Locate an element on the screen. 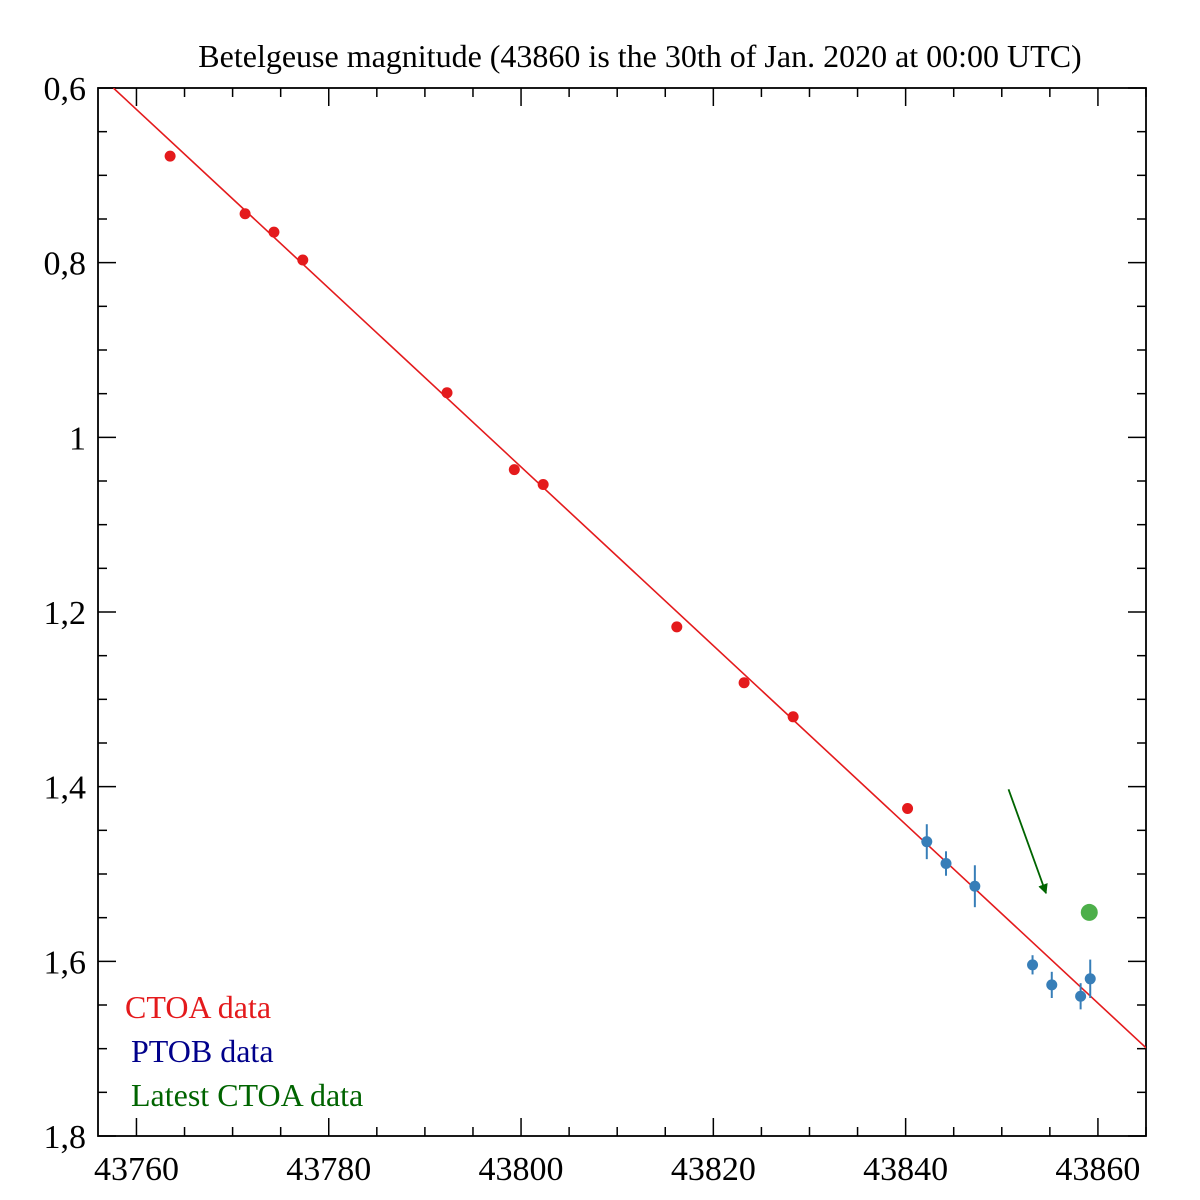  y-tick-label: 0,8 is located at coordinates (65, 264).